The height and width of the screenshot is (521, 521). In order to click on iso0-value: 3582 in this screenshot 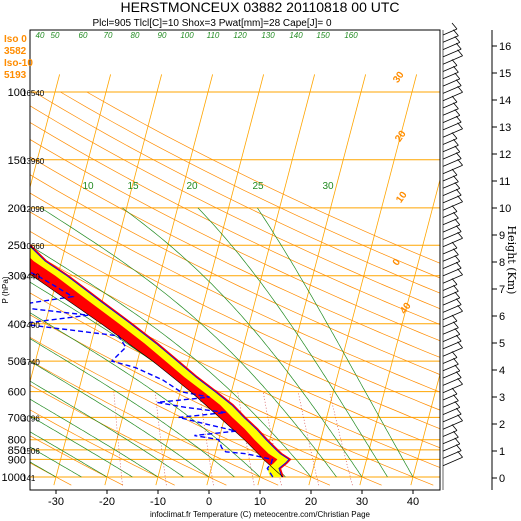, I will do `click(15, 51)`.